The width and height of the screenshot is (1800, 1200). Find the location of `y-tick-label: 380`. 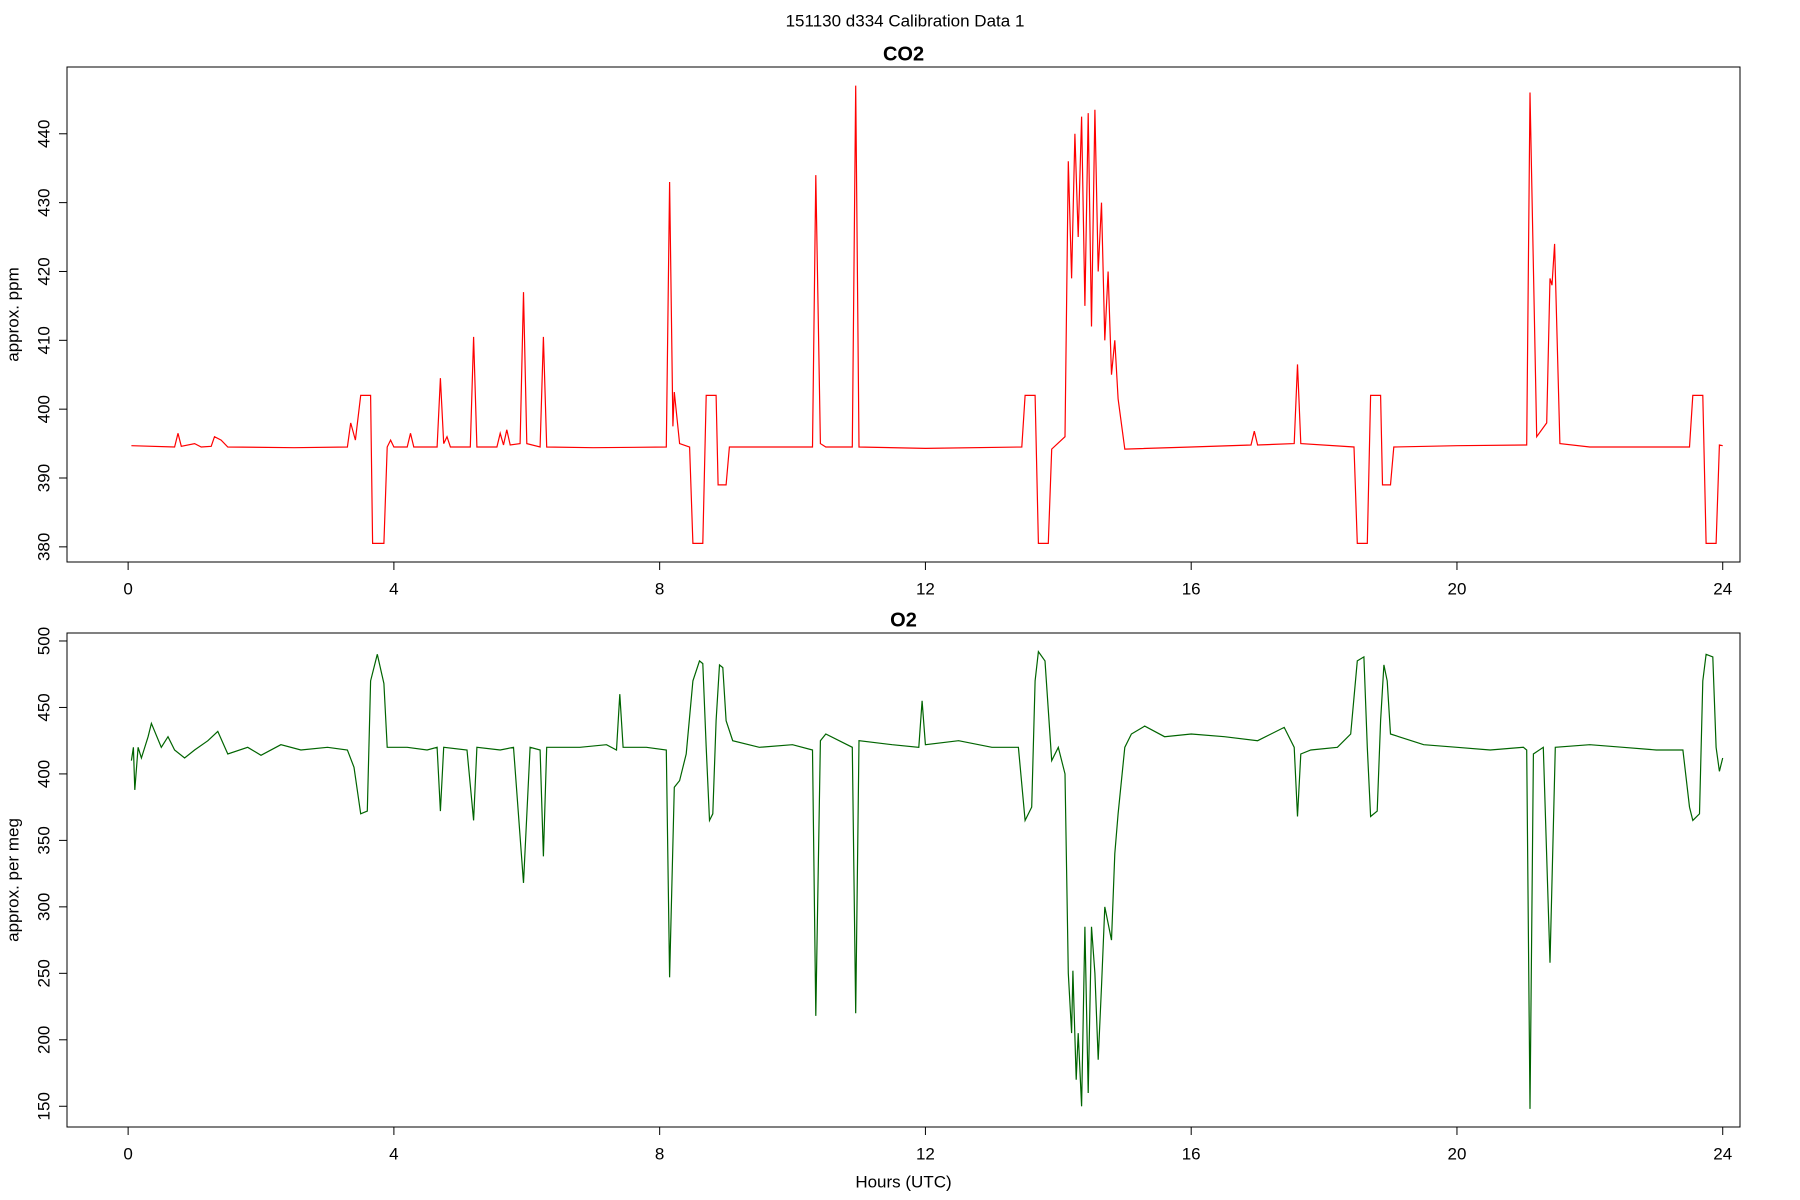

y-tick-label: 380 is located at coordinates (43, 547).